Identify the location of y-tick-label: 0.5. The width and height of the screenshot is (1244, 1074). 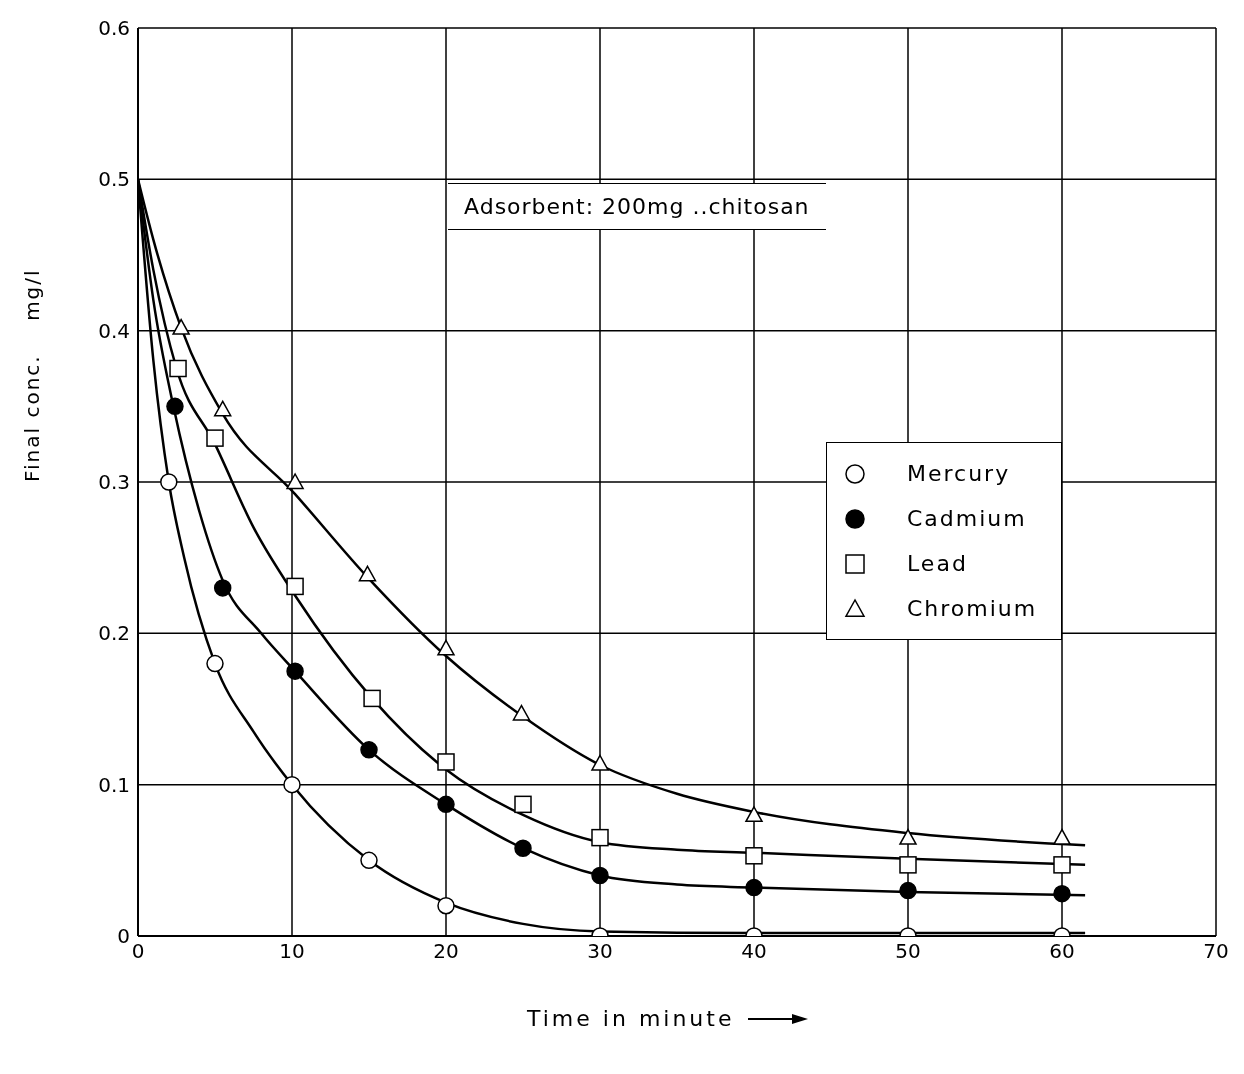
(114, 179).